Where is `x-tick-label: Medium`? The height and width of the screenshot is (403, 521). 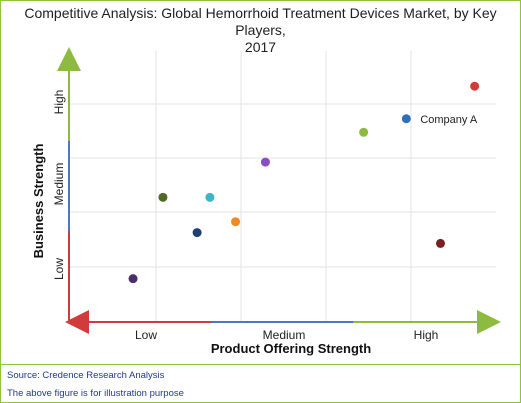
x-tick-label: Medium is located at coordinates (284, 335).